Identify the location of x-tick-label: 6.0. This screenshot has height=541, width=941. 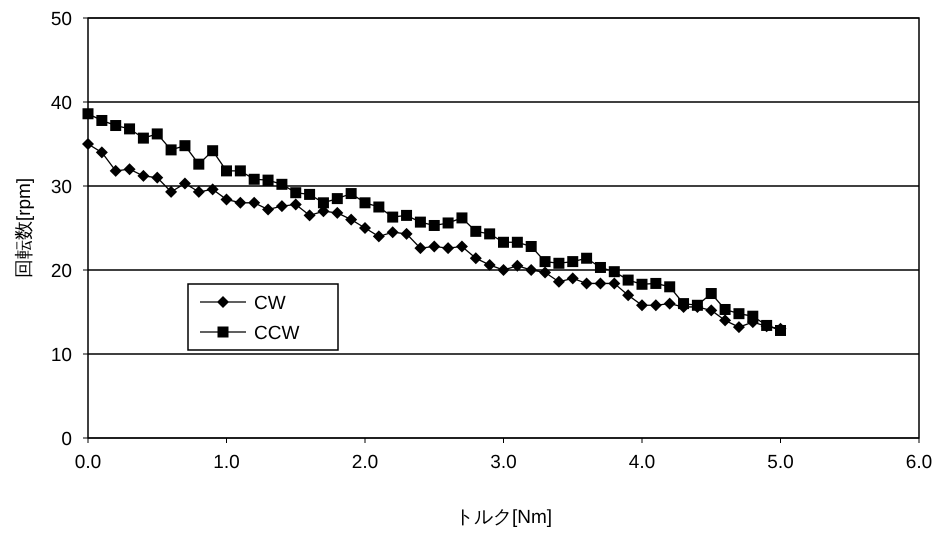
(919, 462).